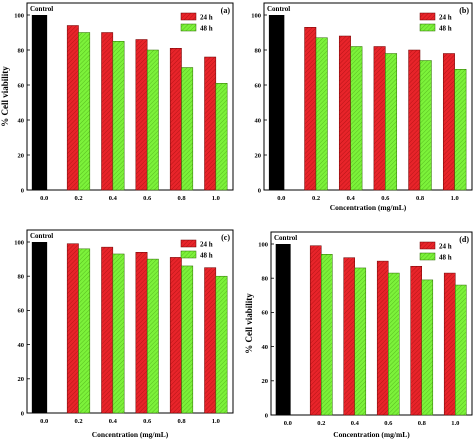 The height and width of the screenshot is (442, 474). I want to click on panel-c-control-label: Control, so click(41, 236).